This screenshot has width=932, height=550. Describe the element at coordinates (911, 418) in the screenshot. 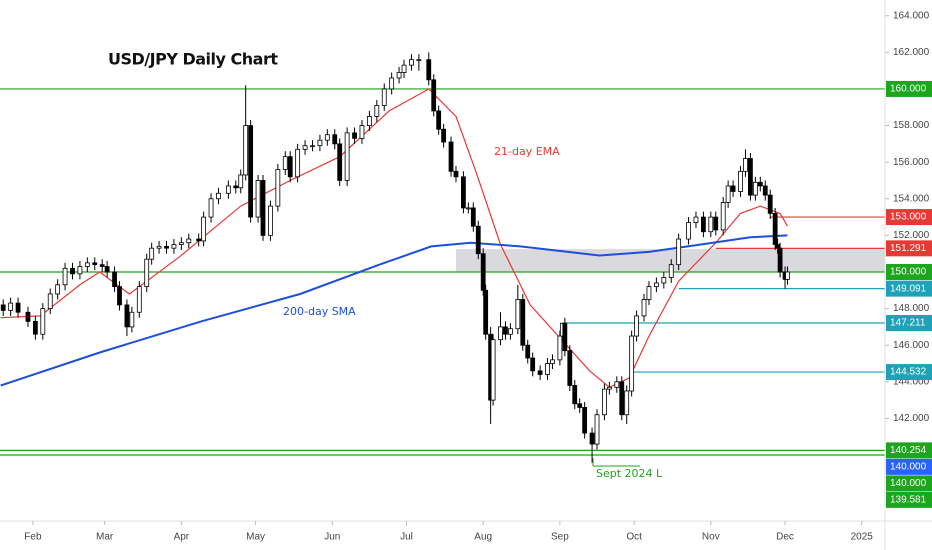

I see `y-tick-label: 142.000` at that location.